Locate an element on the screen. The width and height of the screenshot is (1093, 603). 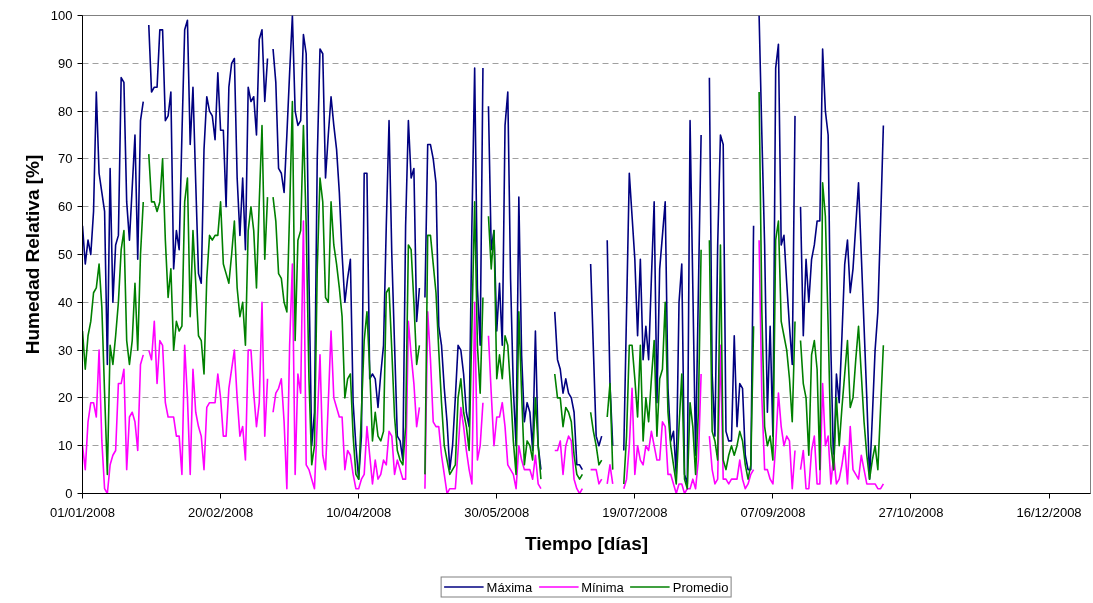
y-axis-title: Humedad Relativa [%] is located at coordinates (32, 254).